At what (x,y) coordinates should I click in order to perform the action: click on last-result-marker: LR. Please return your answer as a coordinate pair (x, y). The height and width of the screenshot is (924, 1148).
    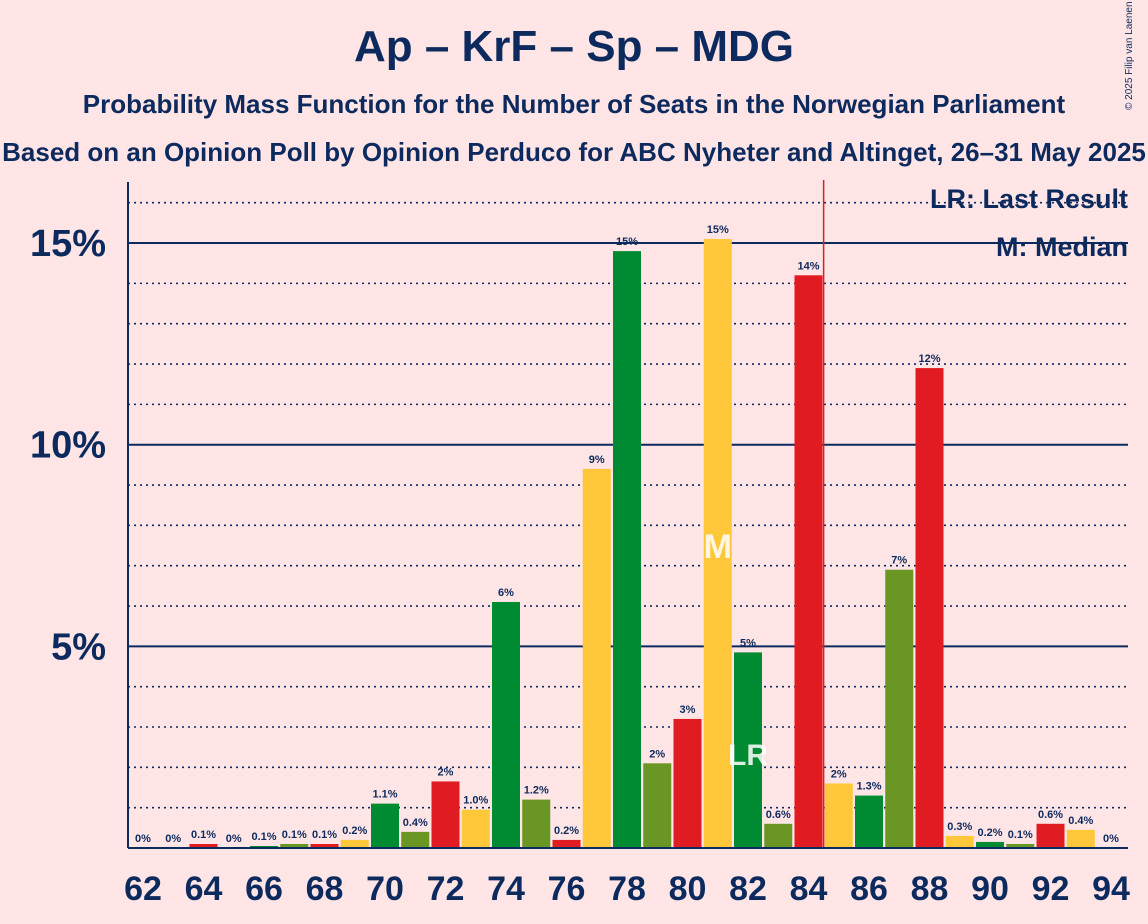
    Looking at the image, I should click on (748, 755).